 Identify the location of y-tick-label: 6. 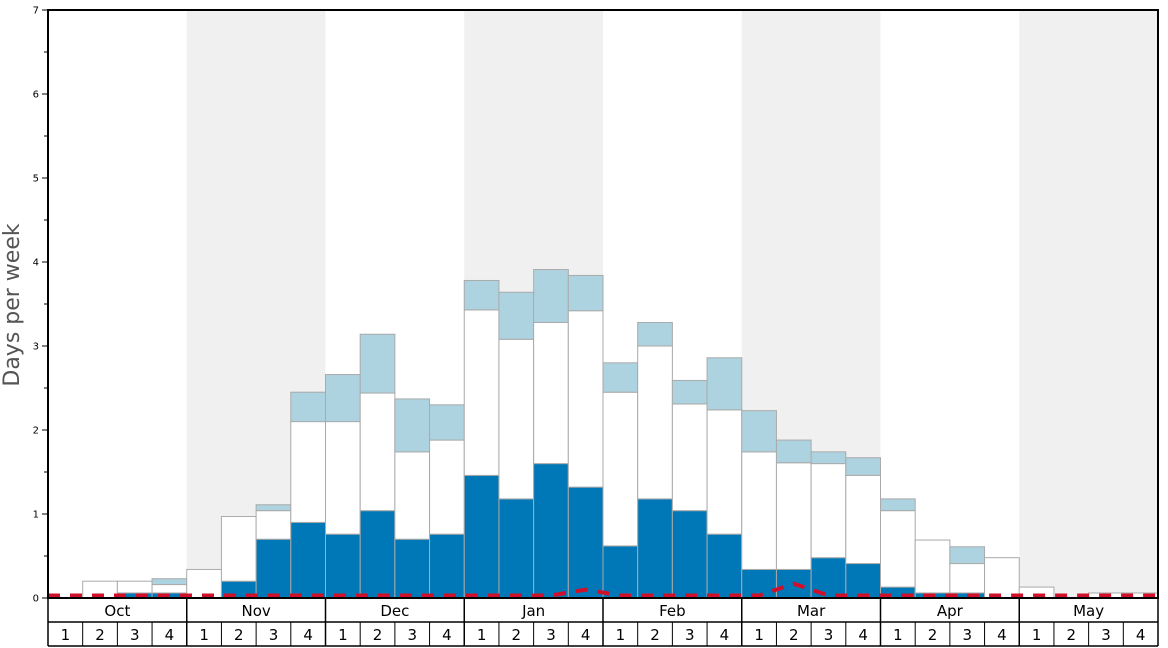
(36, 95).